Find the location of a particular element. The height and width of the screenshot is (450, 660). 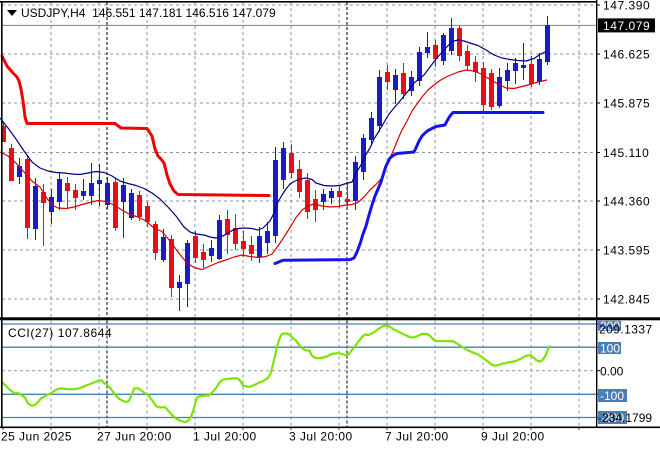

svg-text: 144.360 is located at coordinates (626, 201).